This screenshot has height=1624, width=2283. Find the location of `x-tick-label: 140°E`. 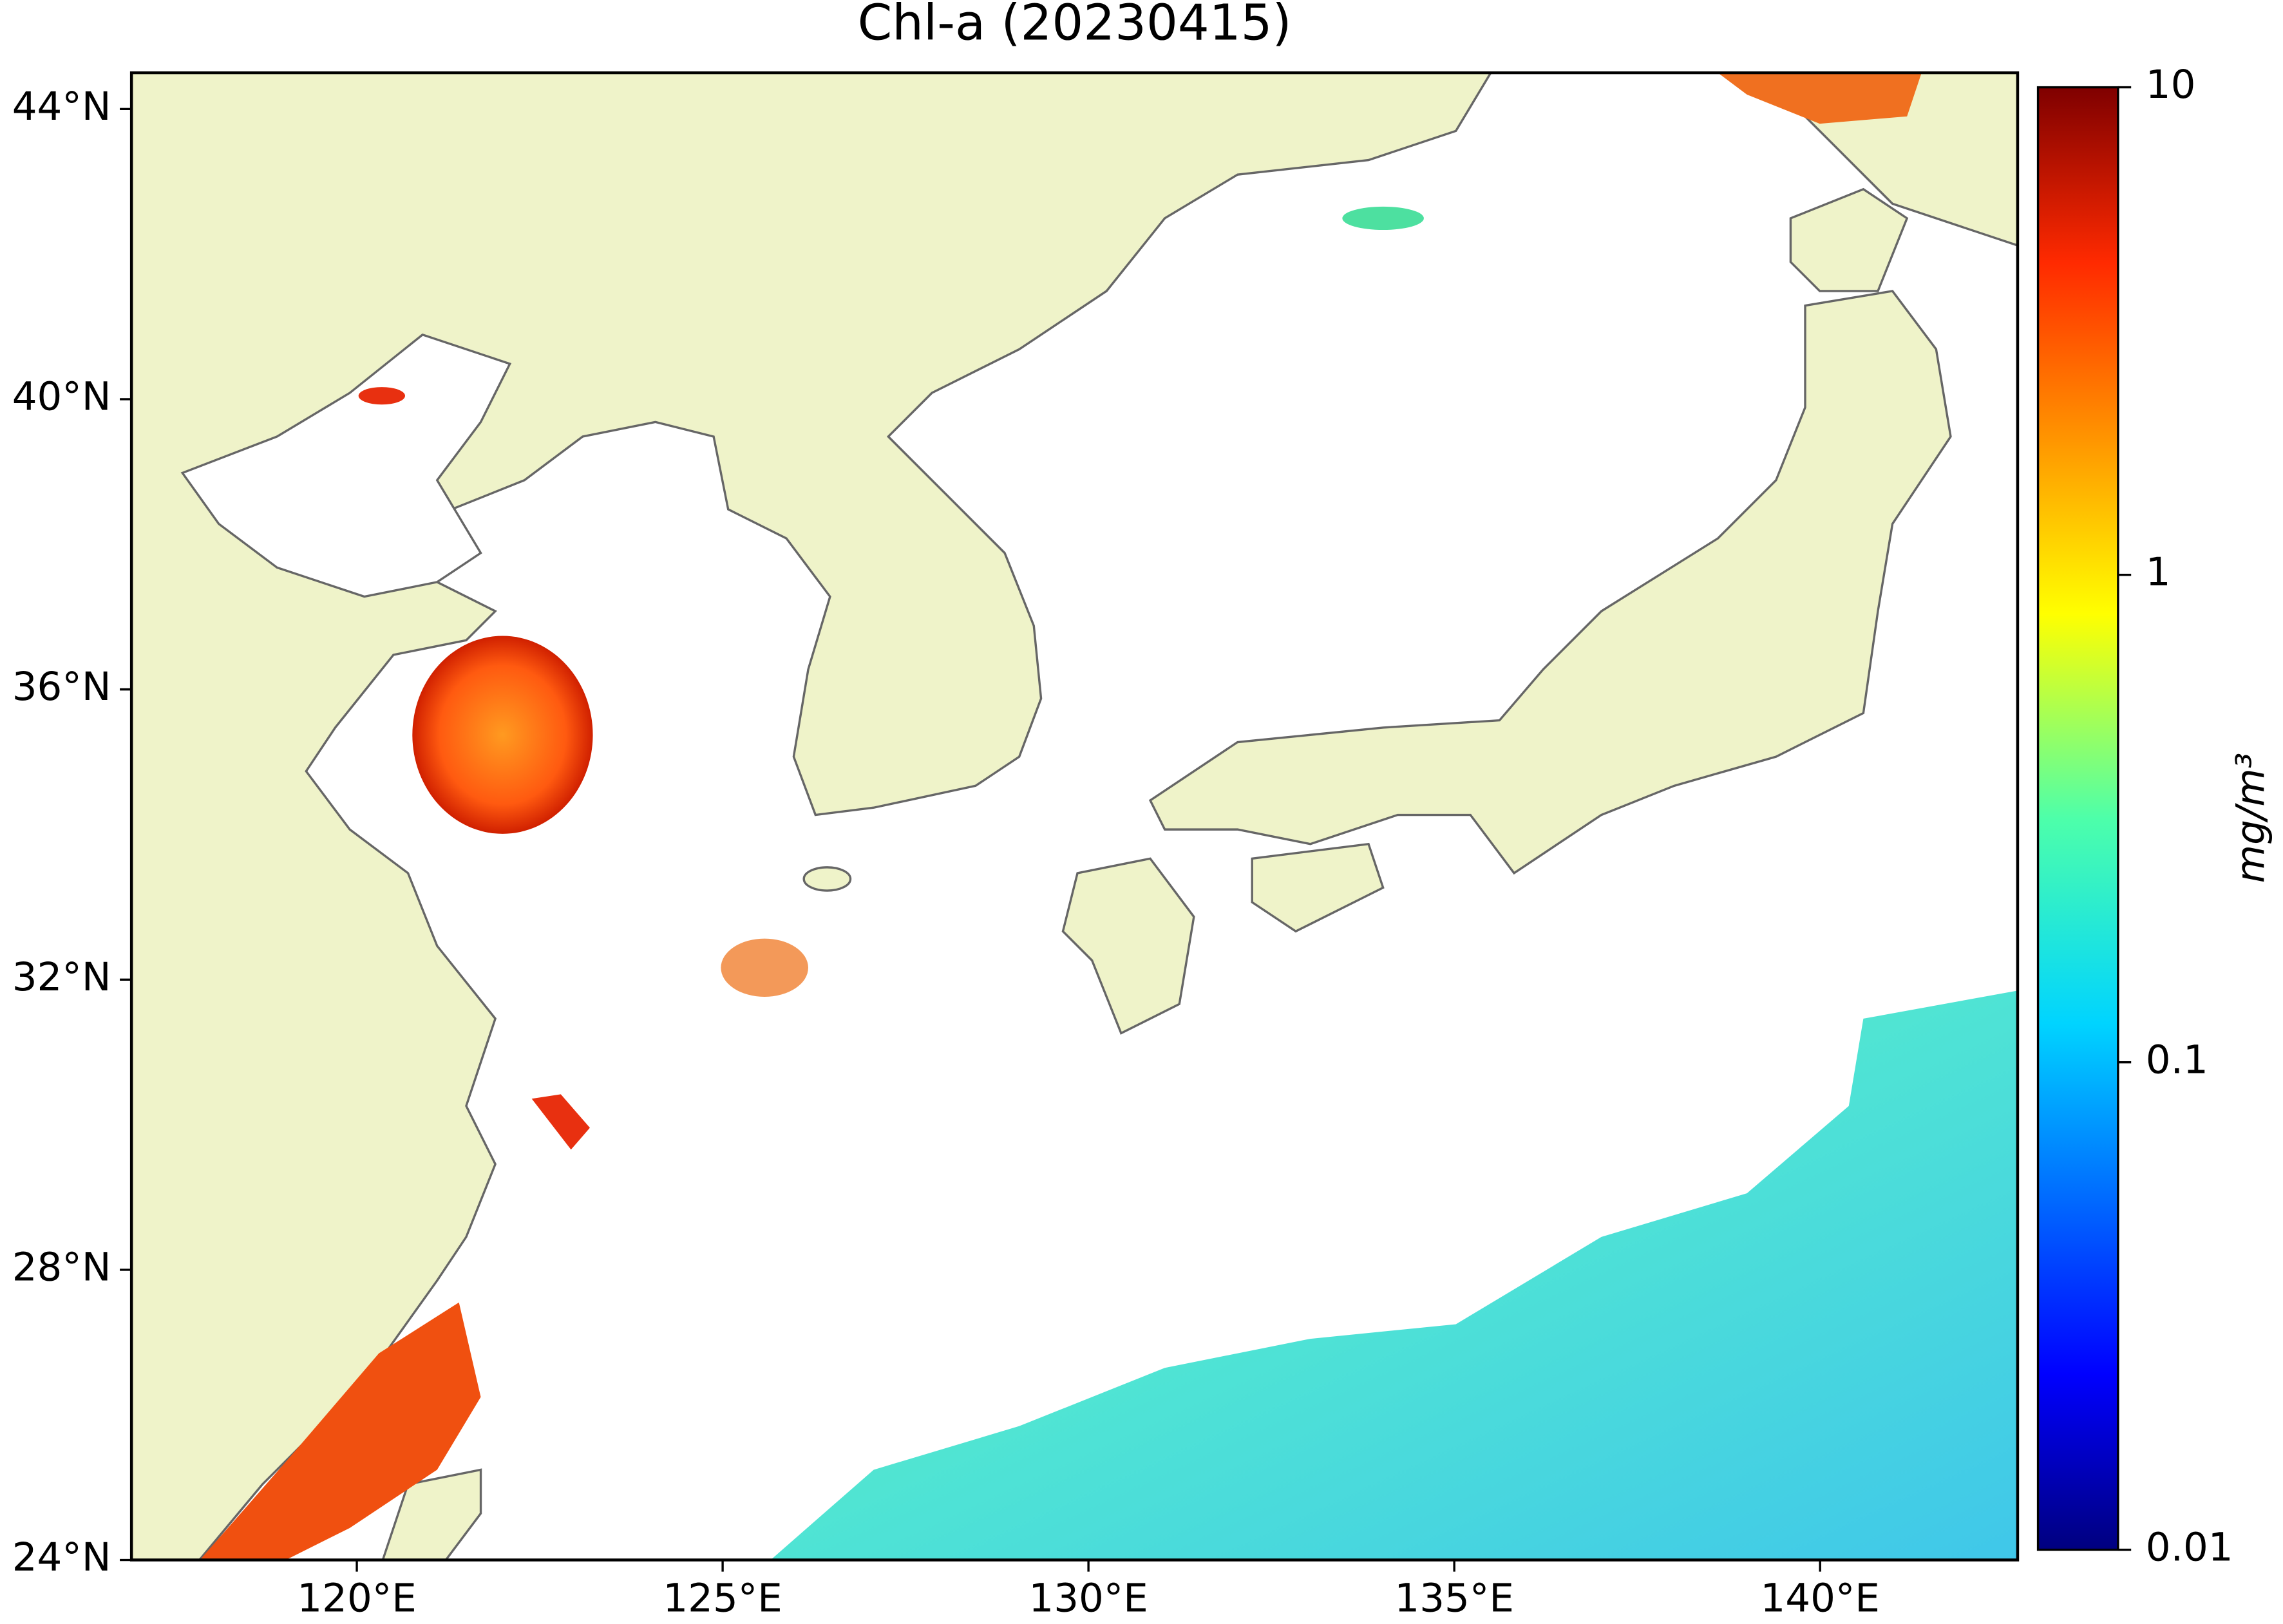

x-tick-label: 140°E is located at coordinates (1819, 1598).